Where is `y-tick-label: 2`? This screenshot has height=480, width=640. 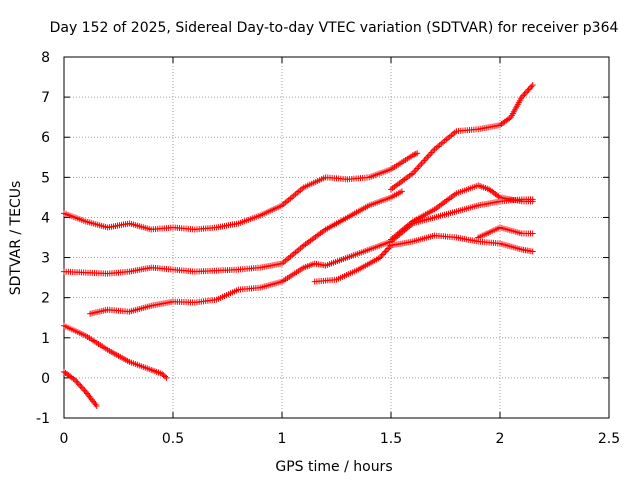
y-tick-label: 2 is located at coordinates (45, 299).